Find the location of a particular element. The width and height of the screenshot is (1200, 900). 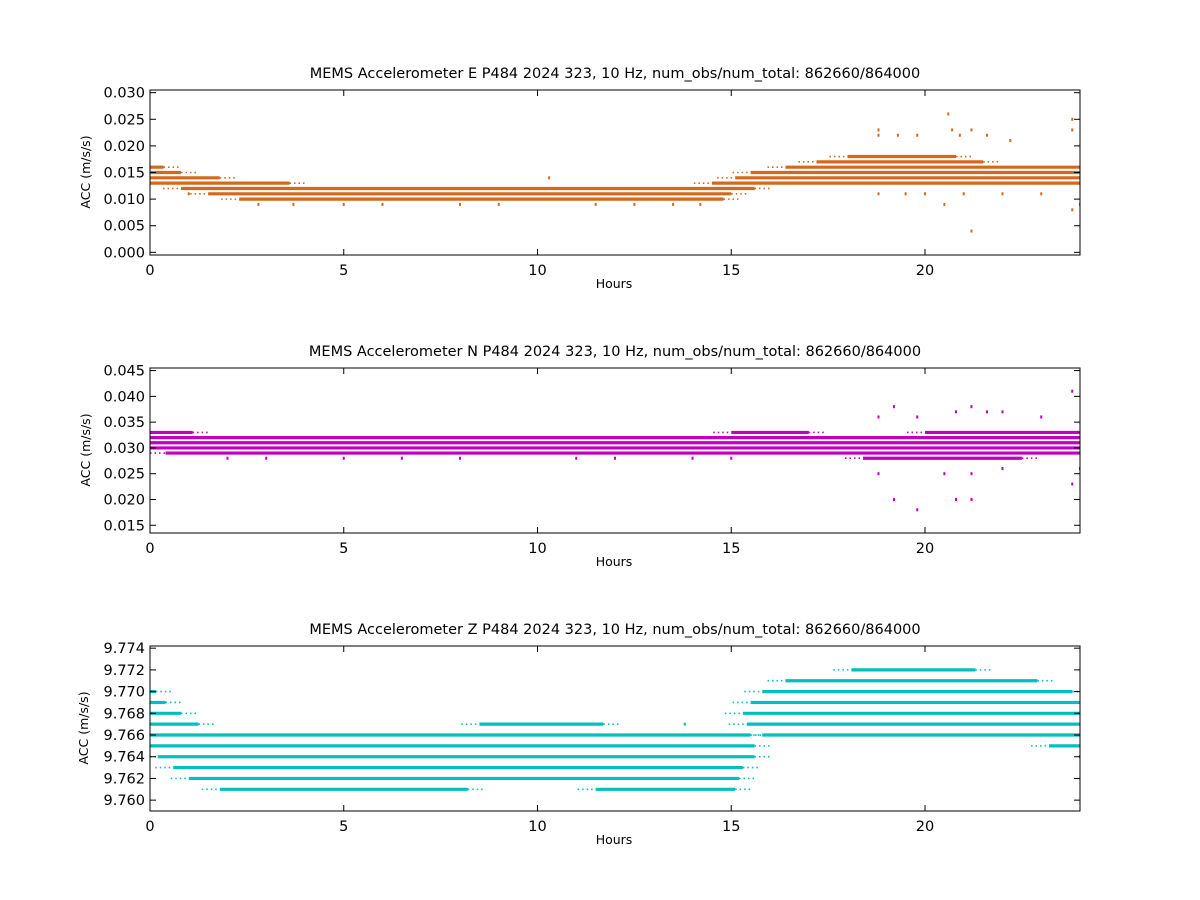

y-tick-label: 9.768 is located at coordinates (124, 714).